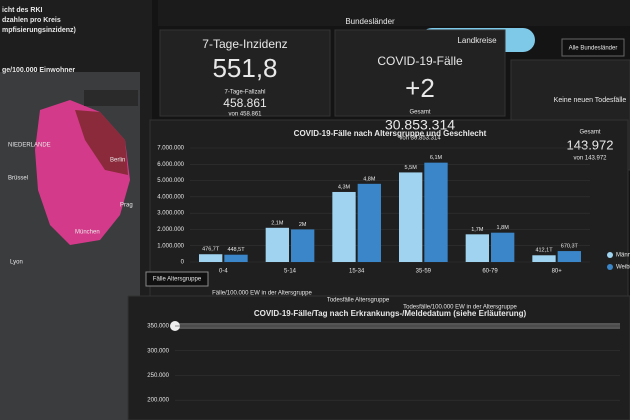 The height and width of the screenshot is (420, 630). Describe the element at coordinates (170, 197) in the screenshot. I see `y-tick-label: 4.000.000` at that location.